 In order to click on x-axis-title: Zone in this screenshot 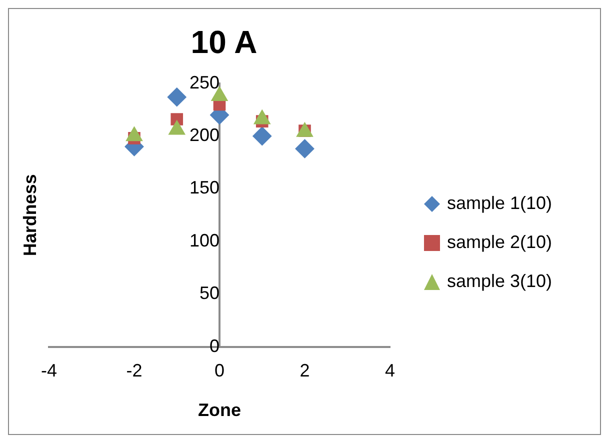, I will do `click(219, 410)`.